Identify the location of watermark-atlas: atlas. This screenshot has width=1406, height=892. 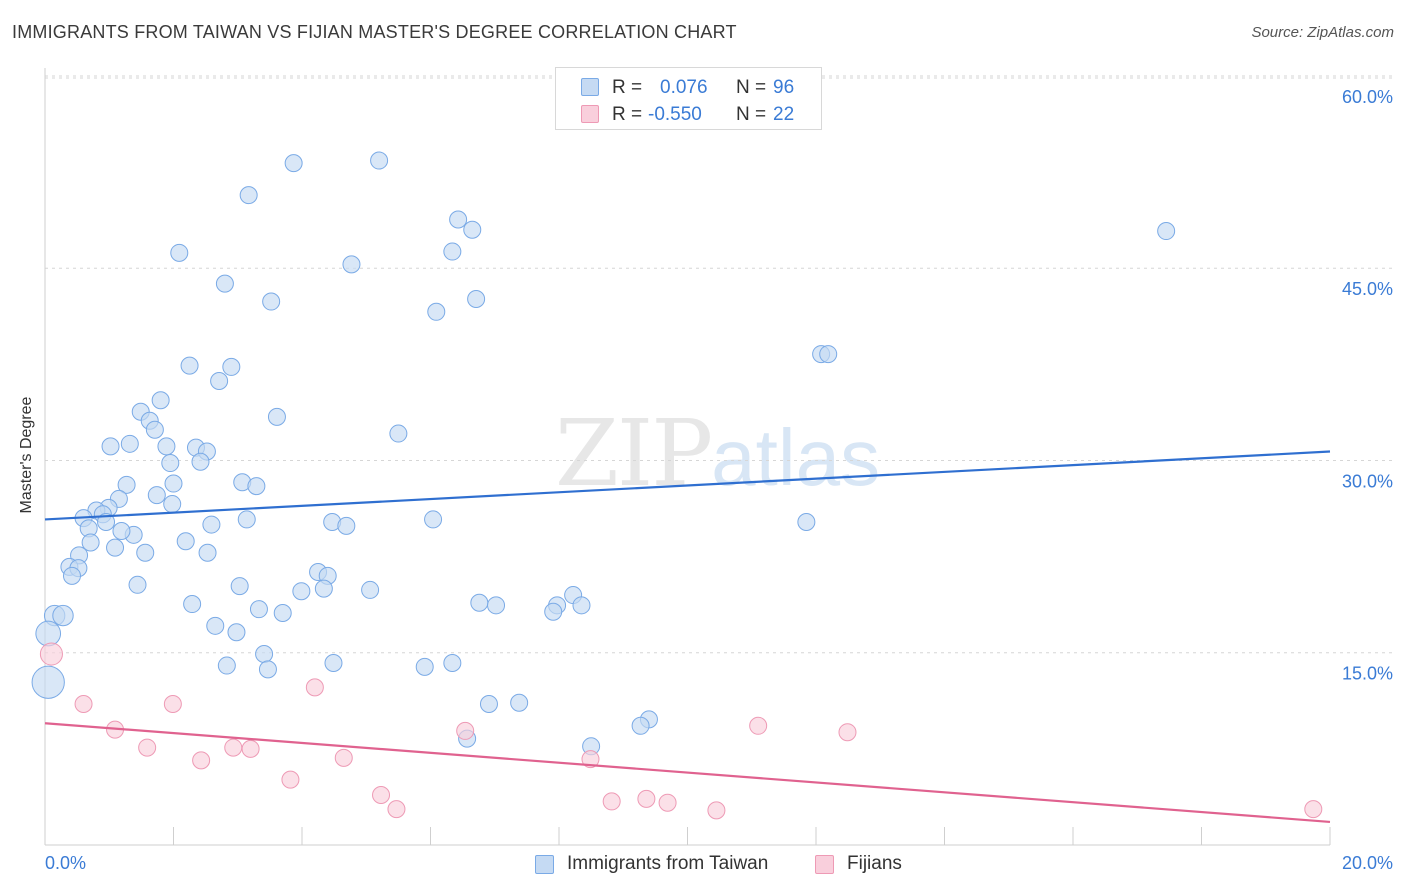
(796, 457).